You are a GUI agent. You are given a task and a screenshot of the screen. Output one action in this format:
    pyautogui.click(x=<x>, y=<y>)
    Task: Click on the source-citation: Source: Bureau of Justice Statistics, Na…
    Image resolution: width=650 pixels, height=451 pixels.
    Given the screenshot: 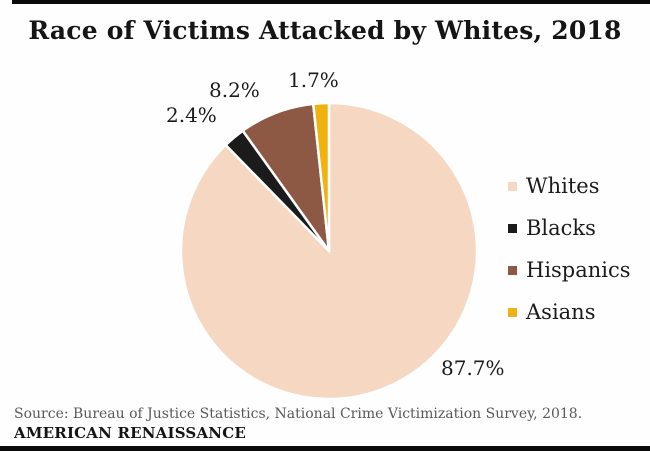 What is the action you would take?
    pyautogui.click(x=298, y=414)
    